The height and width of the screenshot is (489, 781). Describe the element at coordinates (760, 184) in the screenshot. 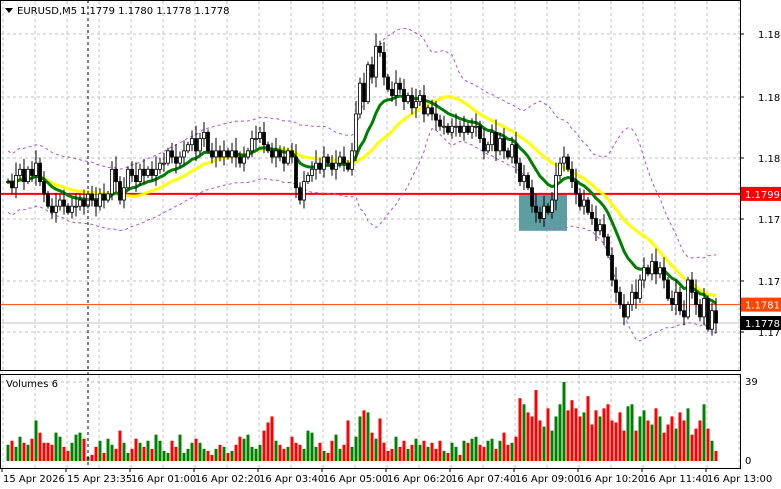

I see `price-axis: 1.1825 1.1815 1.1805 1.1795 1.1785 1.1775` at that location.